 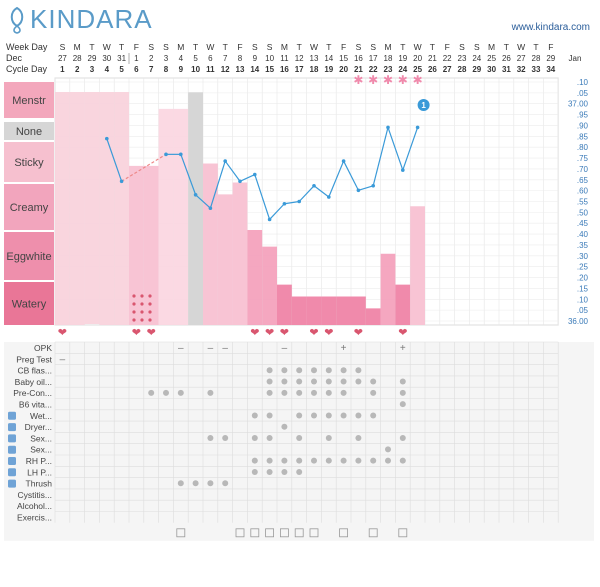 I want to click on cycle-day-cell: 4, so click(x=107, y=69).